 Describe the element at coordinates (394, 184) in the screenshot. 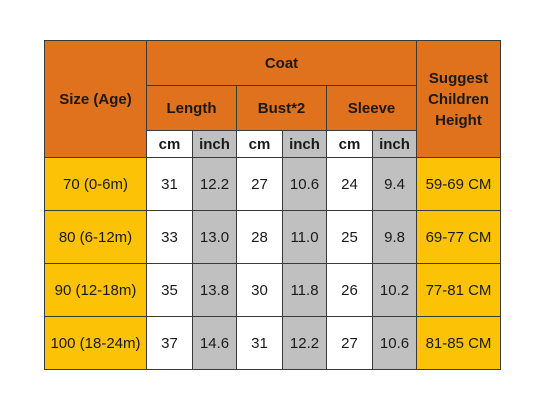

I see `sleeve-inch-cell: 9.4` at that location.